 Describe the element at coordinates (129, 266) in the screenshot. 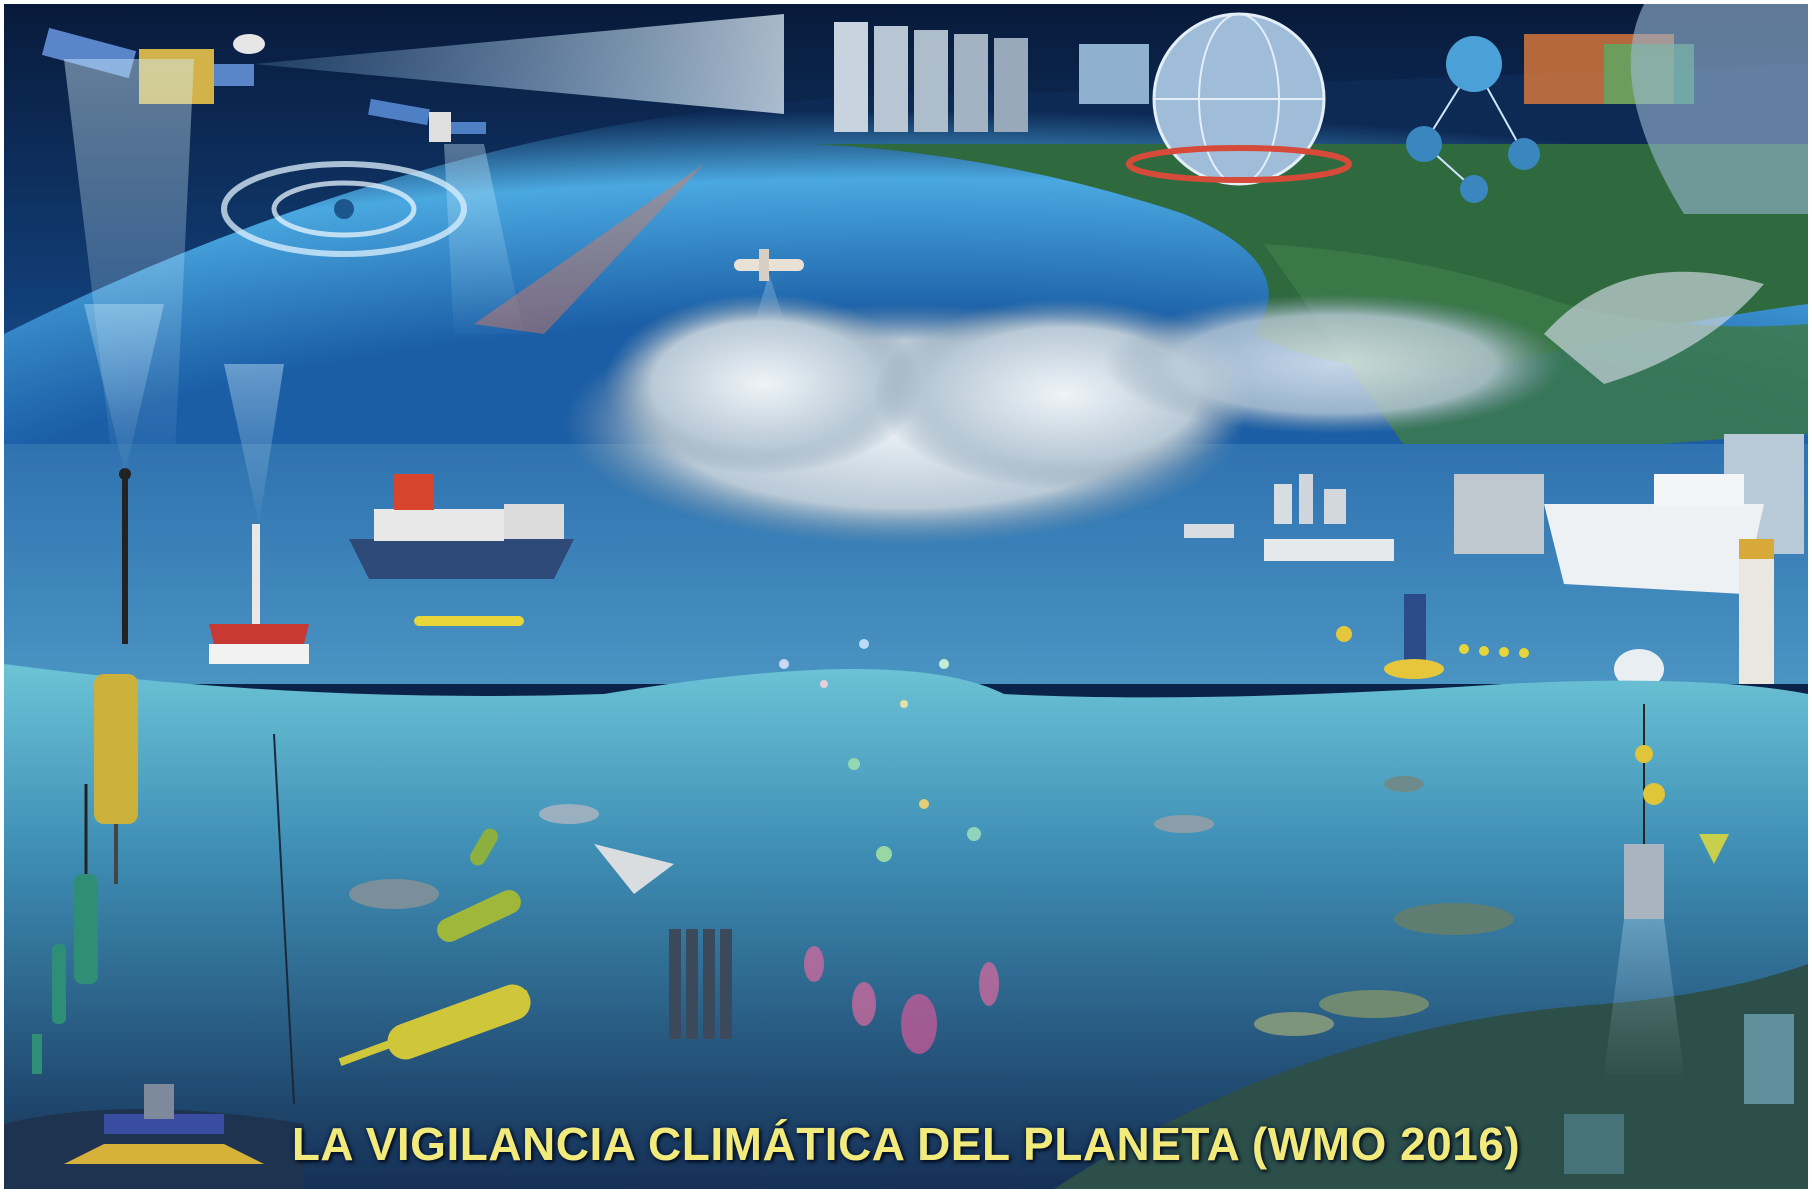

I see `satellite-scan-beam-left` at that location.